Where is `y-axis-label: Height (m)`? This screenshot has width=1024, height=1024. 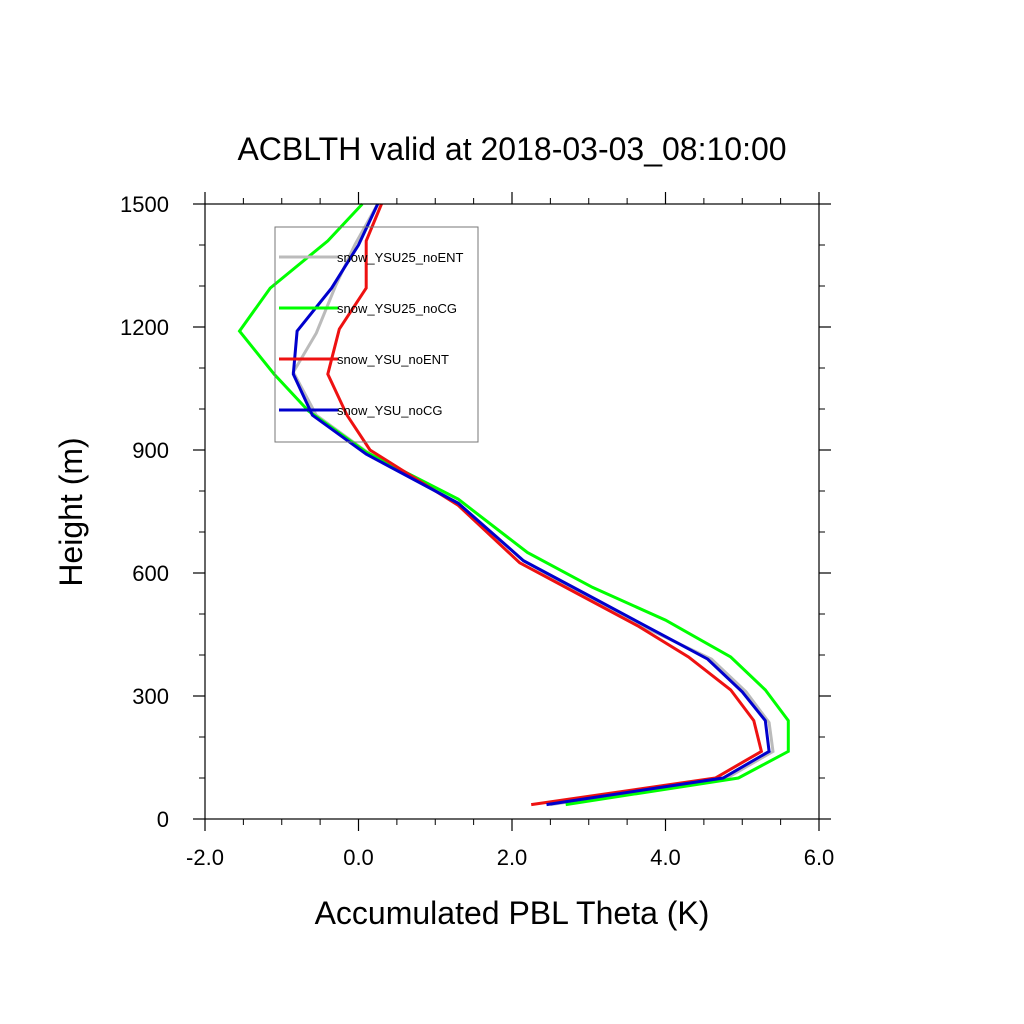 y-axis-label: Height (m) is located at coordinates (71, 511).